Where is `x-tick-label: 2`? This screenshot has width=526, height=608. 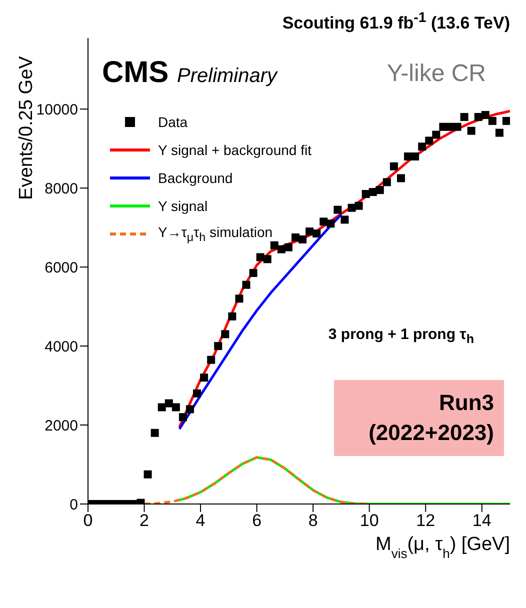 x-tick-label: 2 is located at coordinates (144, 520).